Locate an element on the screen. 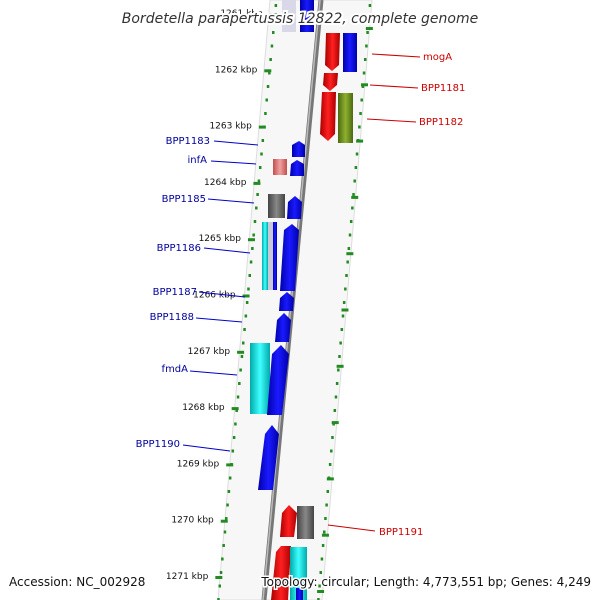  gene-fmdA is located at coordinates (260, 378).